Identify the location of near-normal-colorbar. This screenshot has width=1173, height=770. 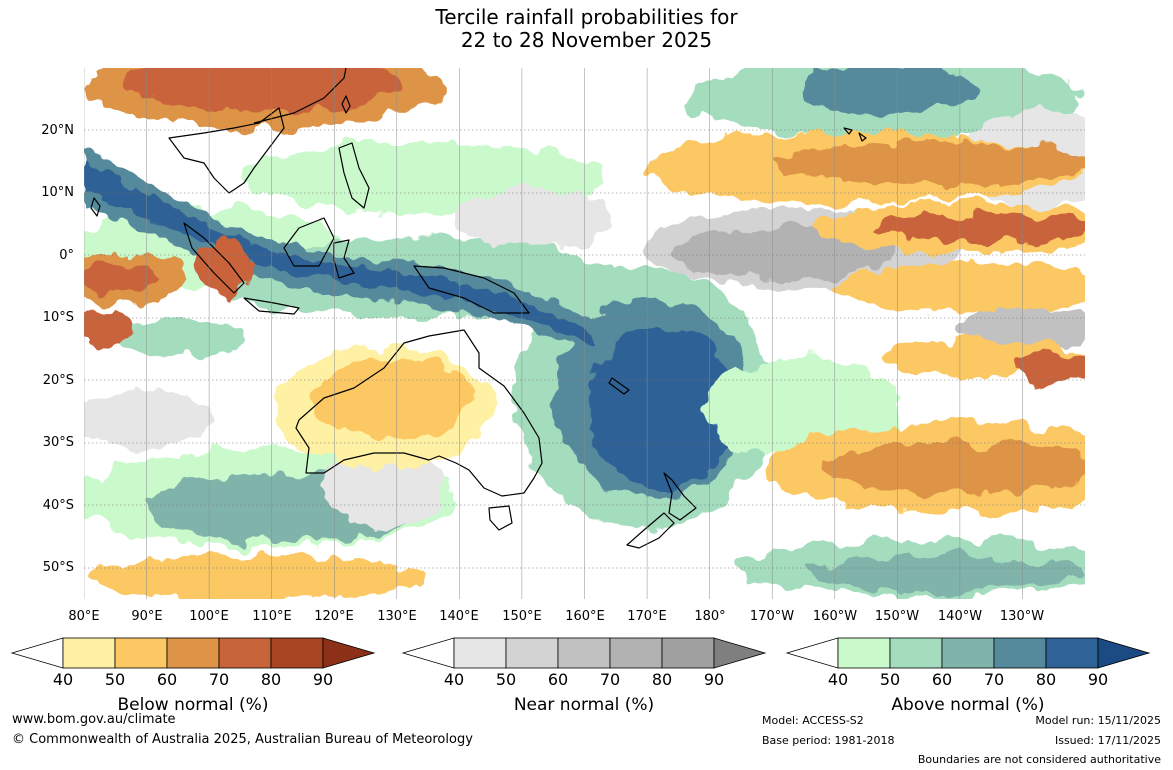
(585, 656).